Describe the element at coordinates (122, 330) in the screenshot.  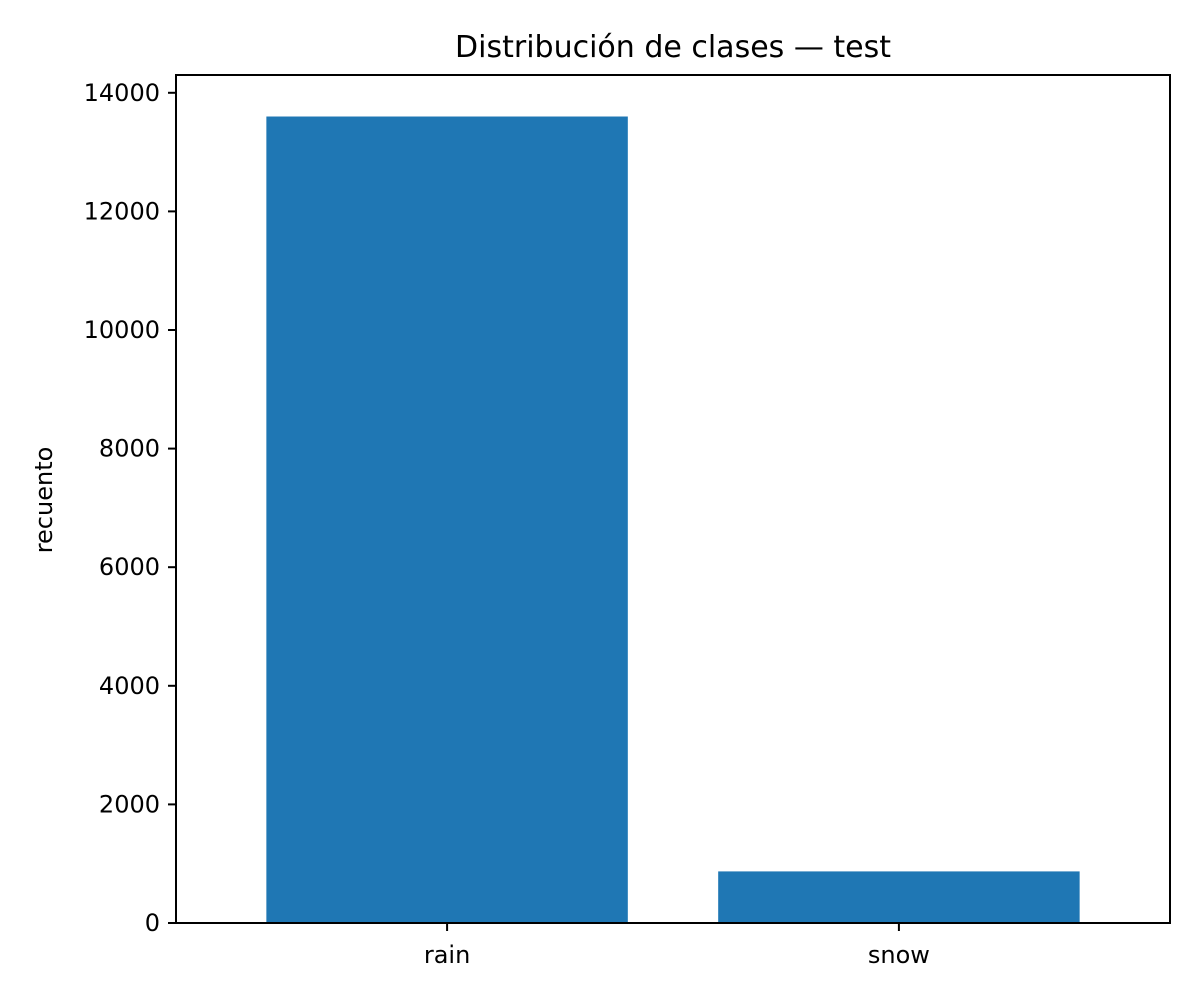
I see `y-tick-label: 10000` at that location.